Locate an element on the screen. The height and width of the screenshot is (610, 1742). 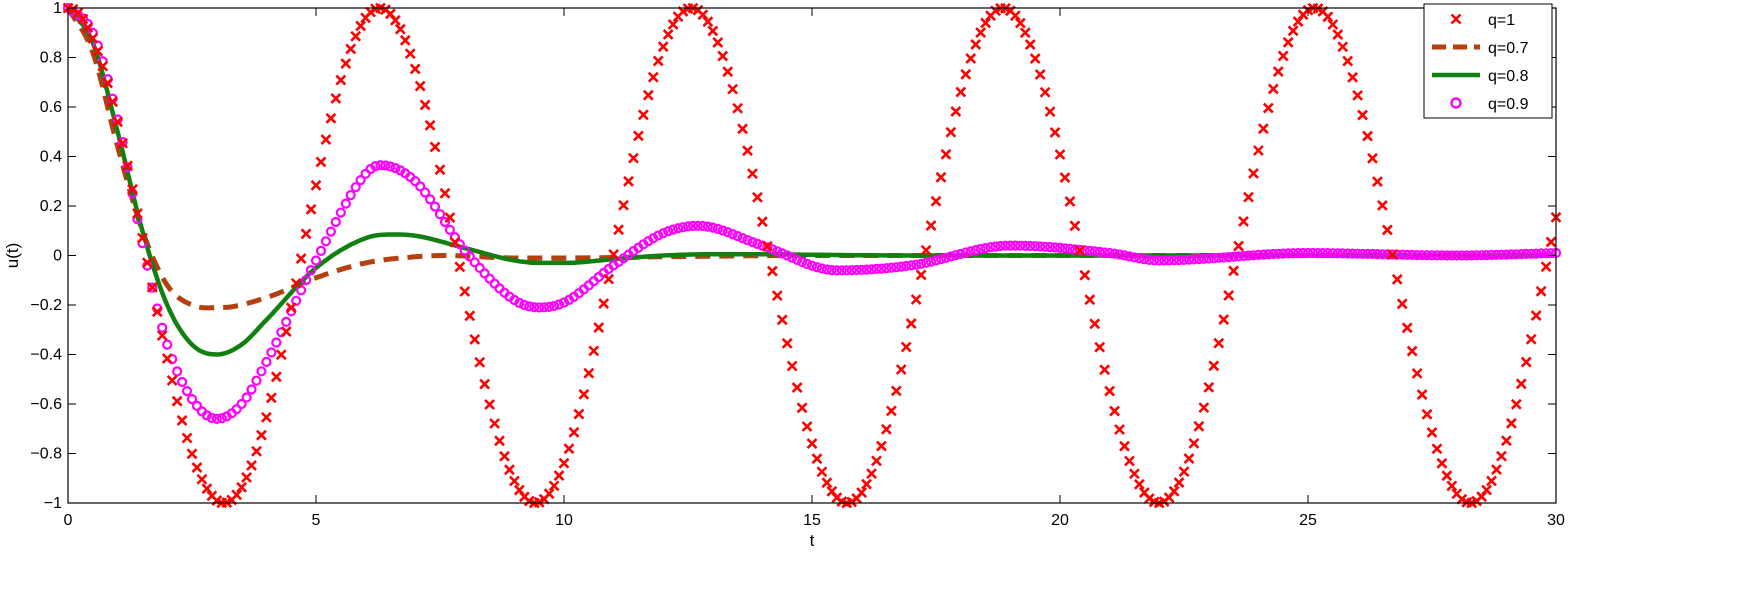
y-tick-label: −0.4 is located at coordinates (46, 355).